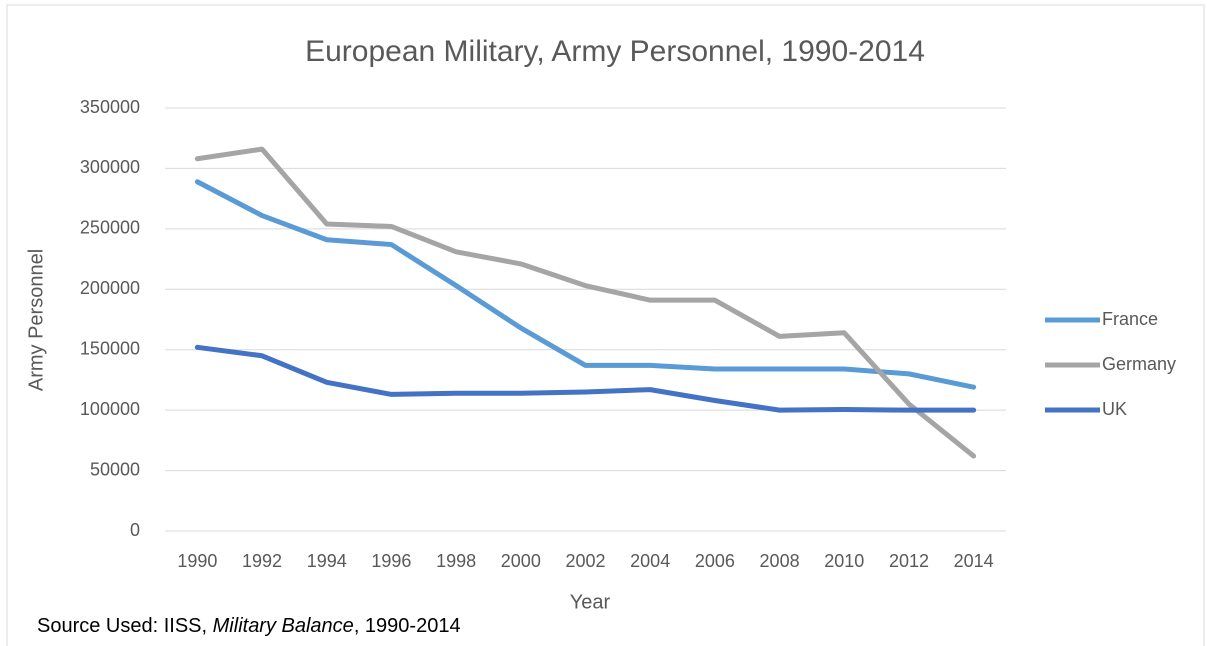 This screenshot has width=1207, height=646. Describe the element at coordinates (1139, 364) in the screenshot. I see `legend-label: Germany` at that location.